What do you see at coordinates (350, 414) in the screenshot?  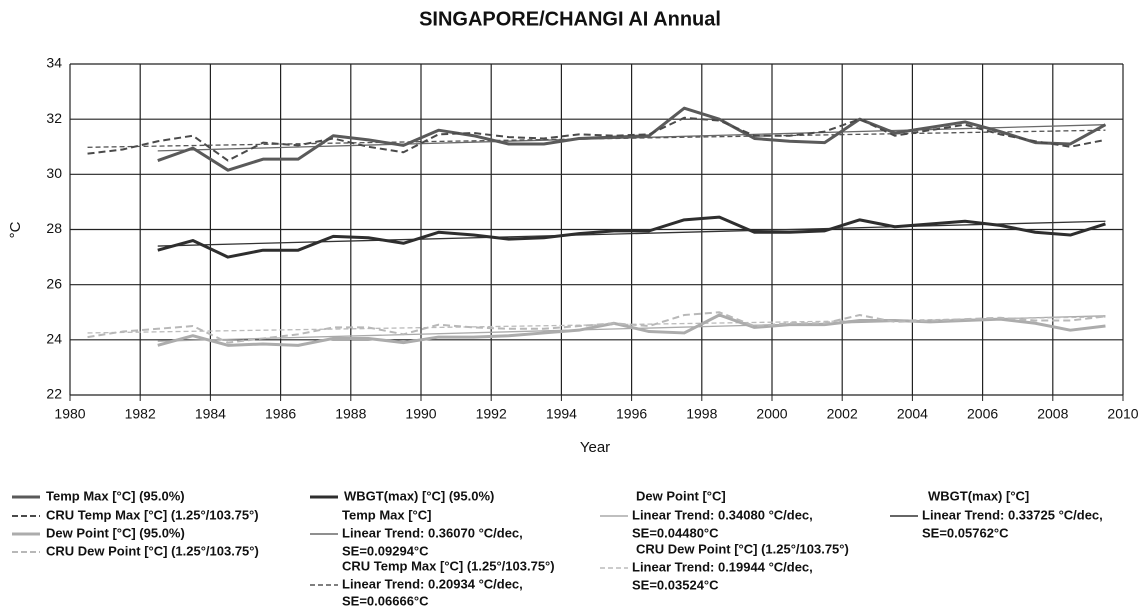 I see `x-tick-label: 1988` at bounding box center [350, 414].